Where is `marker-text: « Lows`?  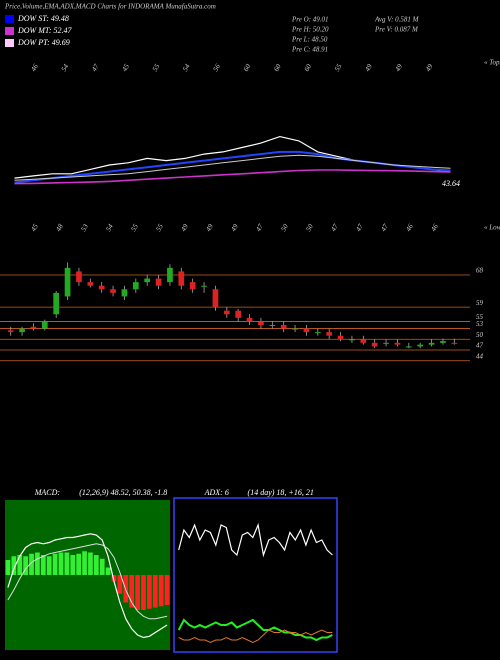 marker-text: « Lows is located at coordinates (492, 228).